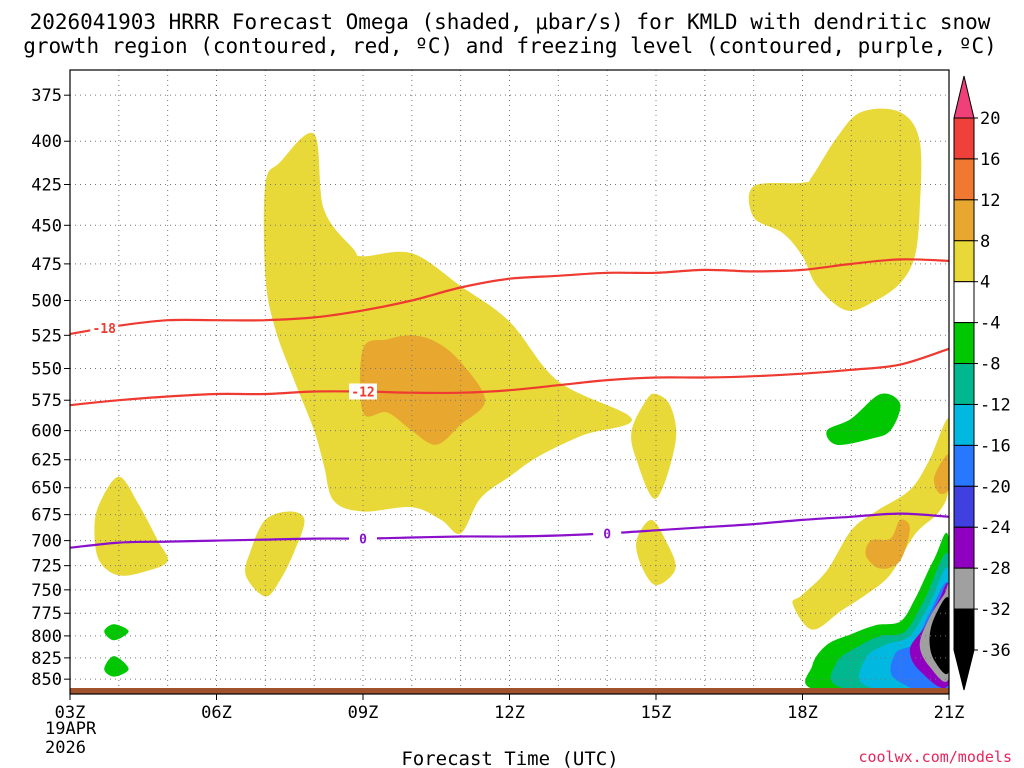 Image resolution: width=1024 pixels, height=768 pixels. I want to click on colorbar-label: -16, so click(995, 446).